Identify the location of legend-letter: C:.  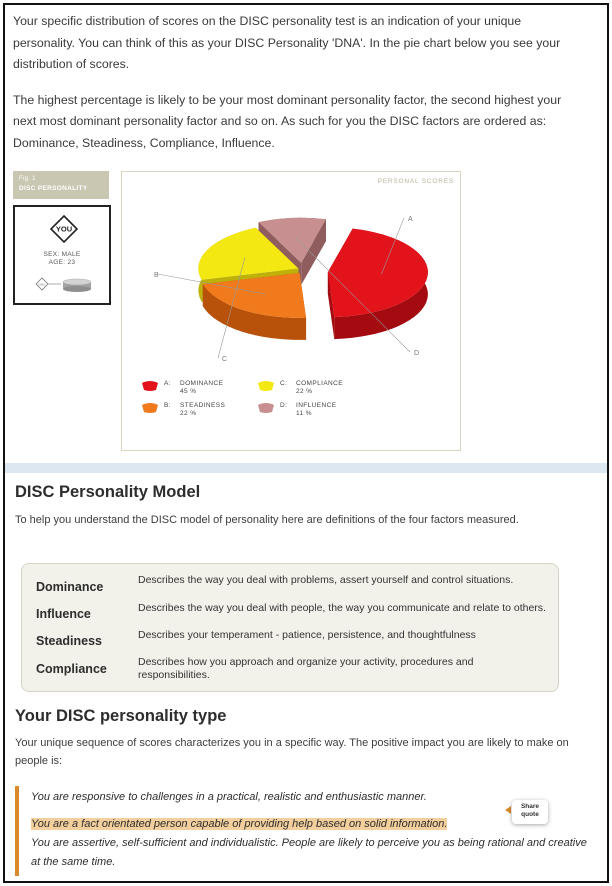
(284, 383).